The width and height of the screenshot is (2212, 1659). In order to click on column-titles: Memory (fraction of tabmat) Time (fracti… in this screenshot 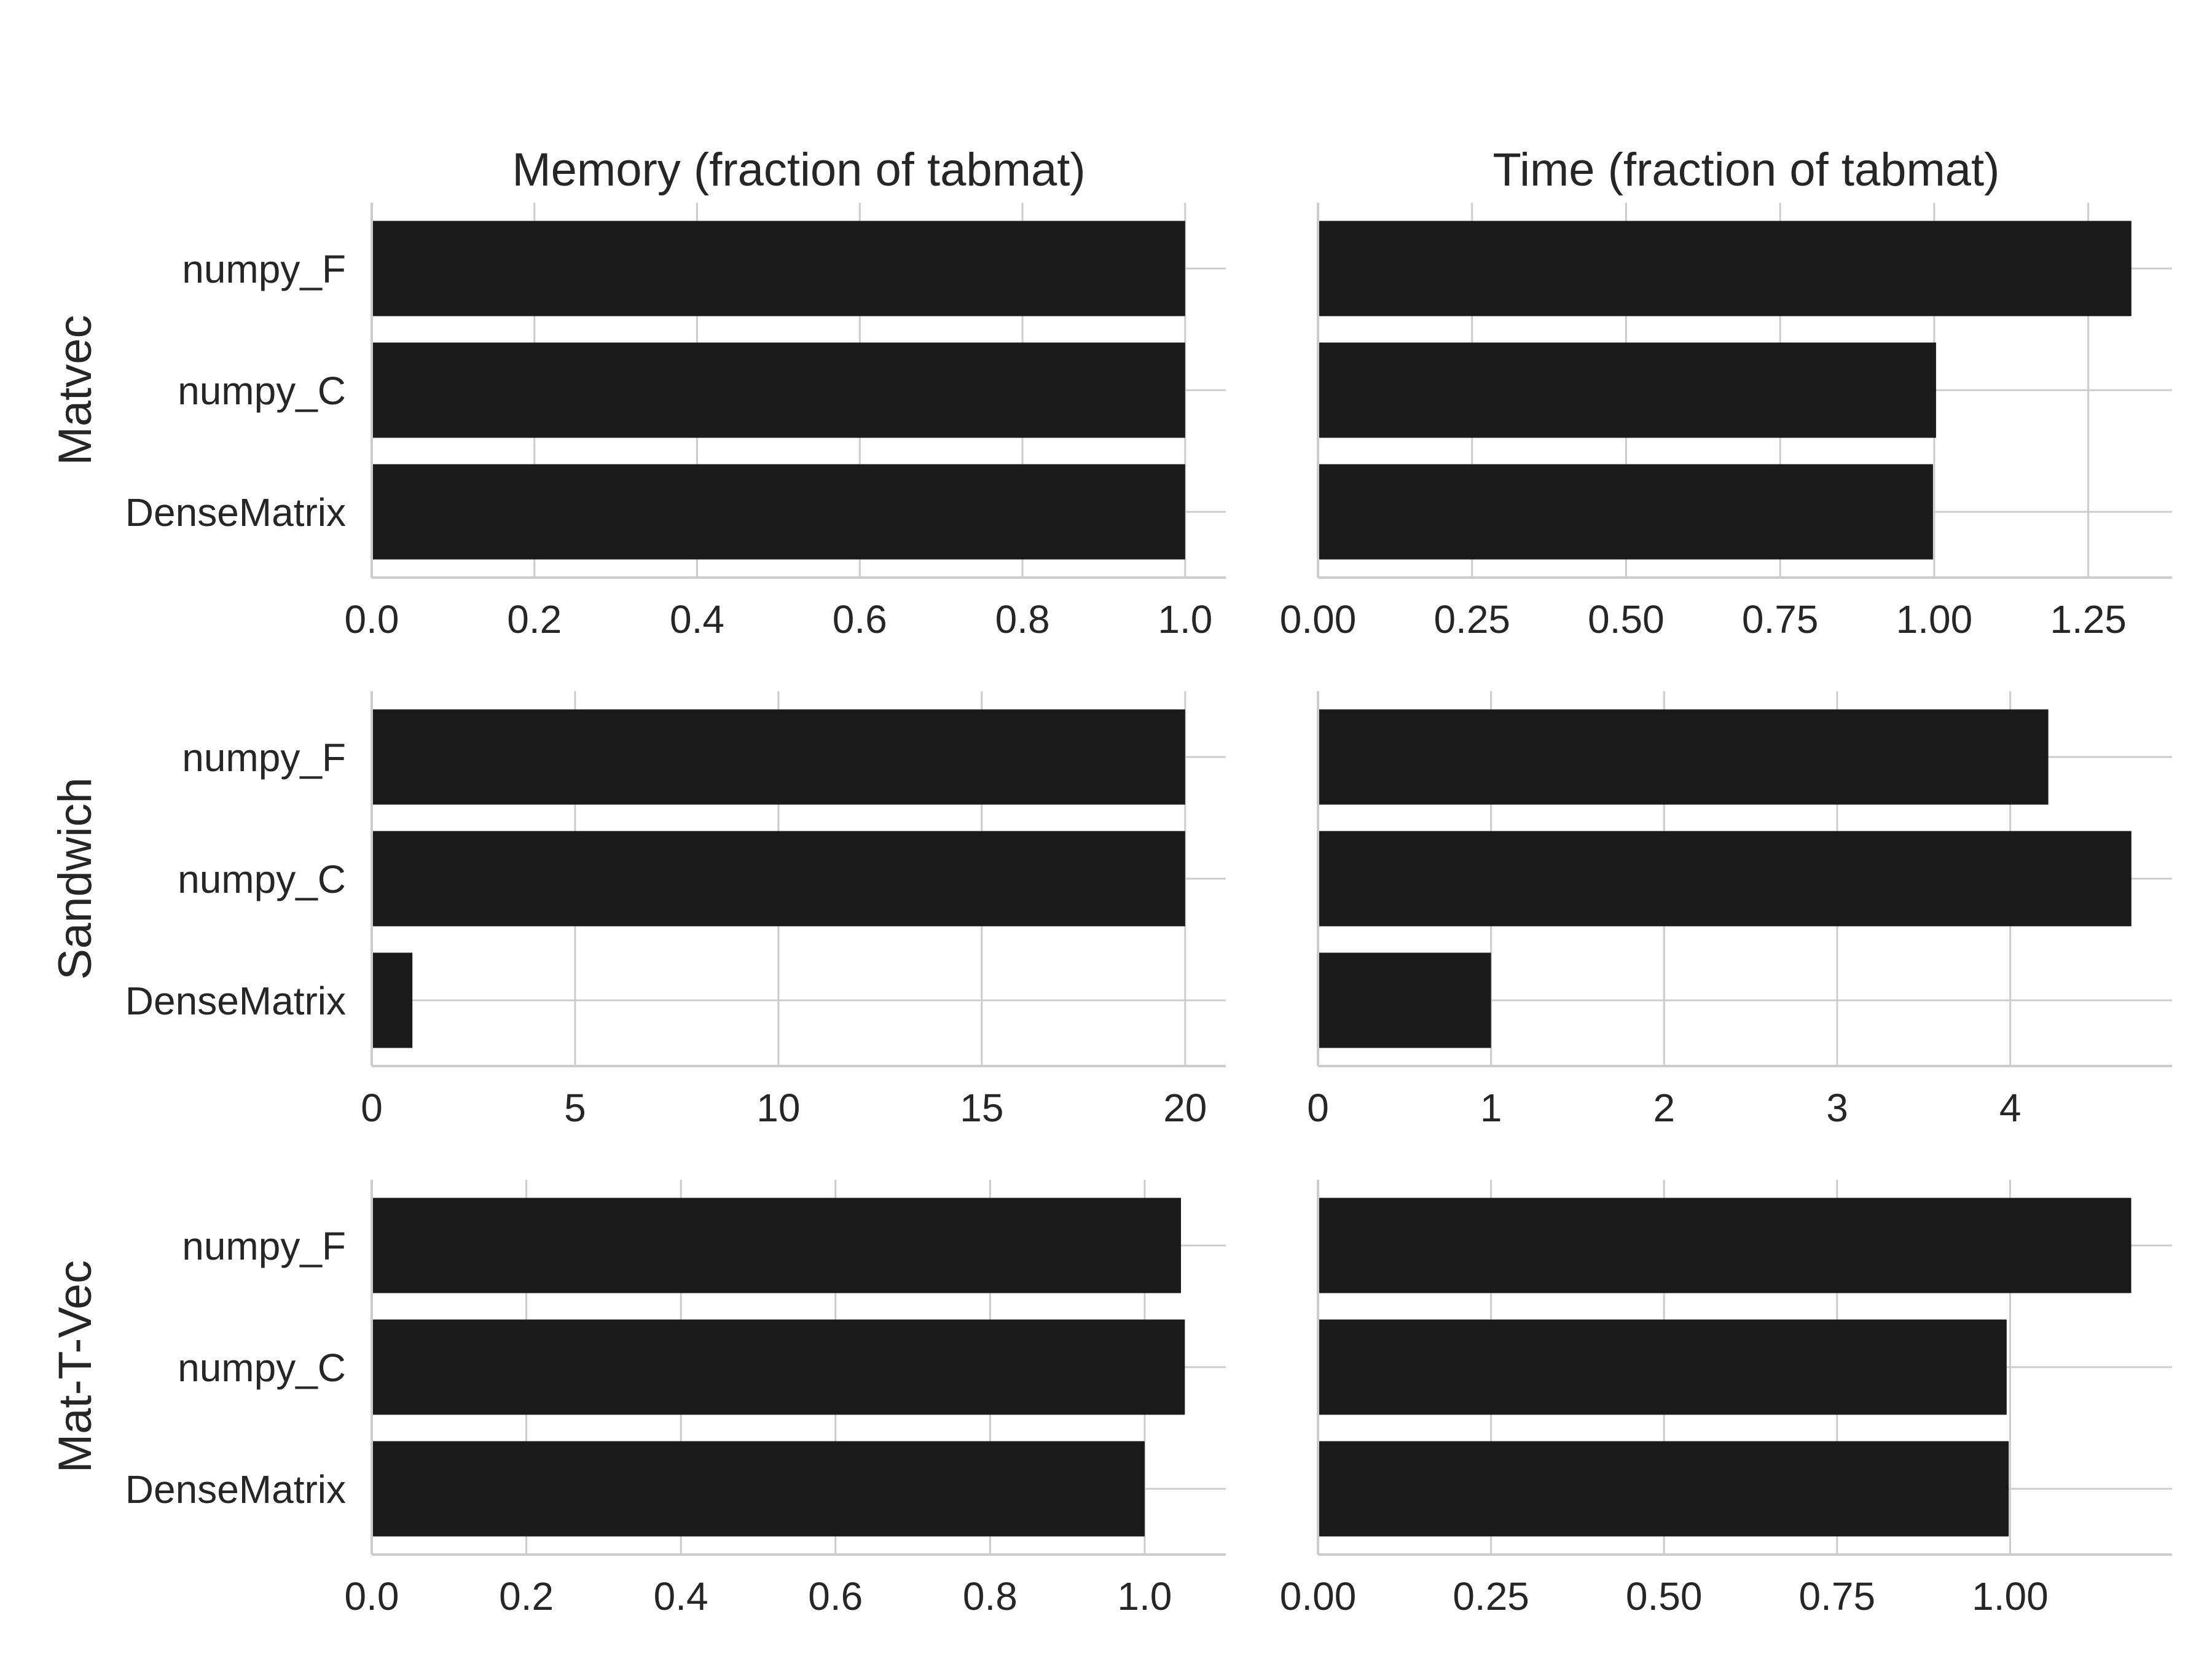, I will do `click(1255, 170)`.